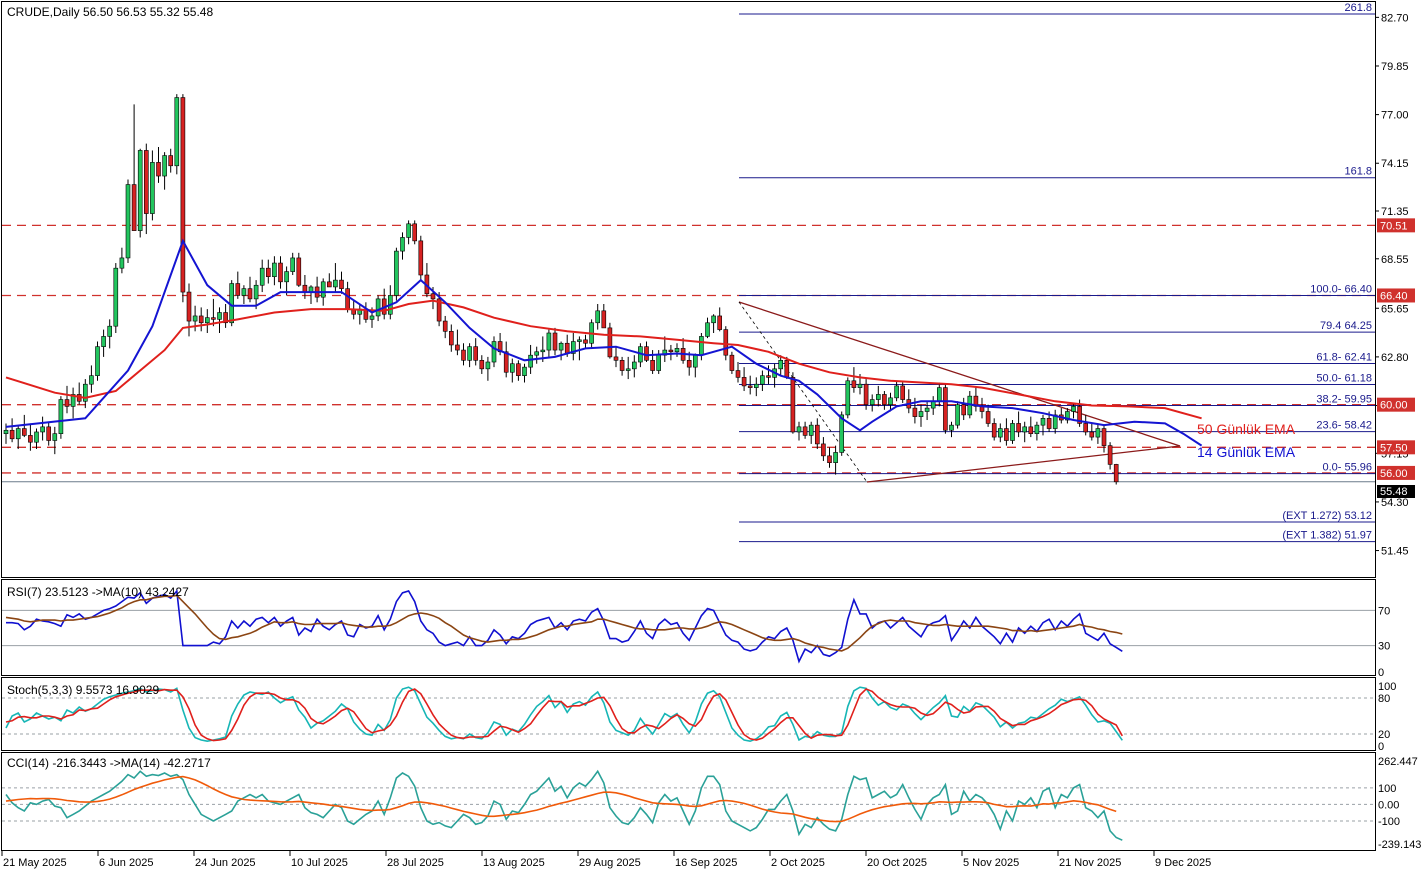  What do you see at coordinates (688, 714) in the screenshot?
I see `stoch-panel` at bounding box center [688, 714].